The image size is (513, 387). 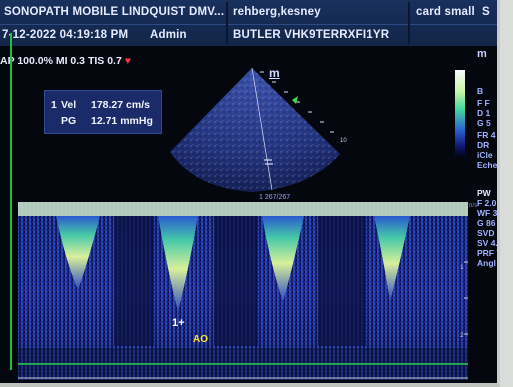 I want to click on pressure-gradient-value: 12.71 mmHg, so click(x=122, y=121).